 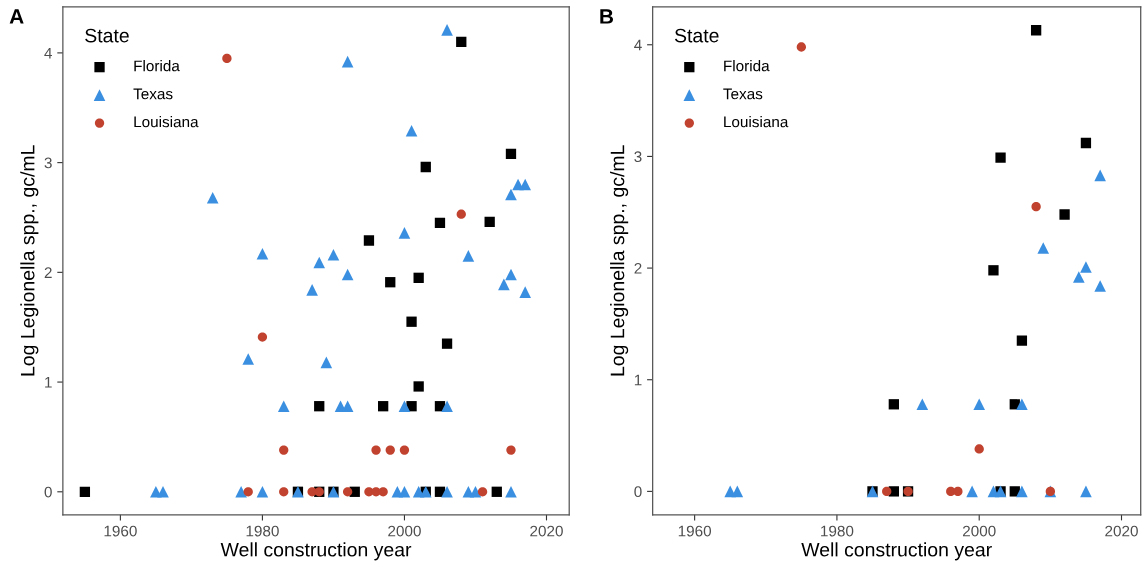 What do you see at coordinates (607, 16) in the screenshot?
I see `chart-title: B` at bounding box center [607, 16].